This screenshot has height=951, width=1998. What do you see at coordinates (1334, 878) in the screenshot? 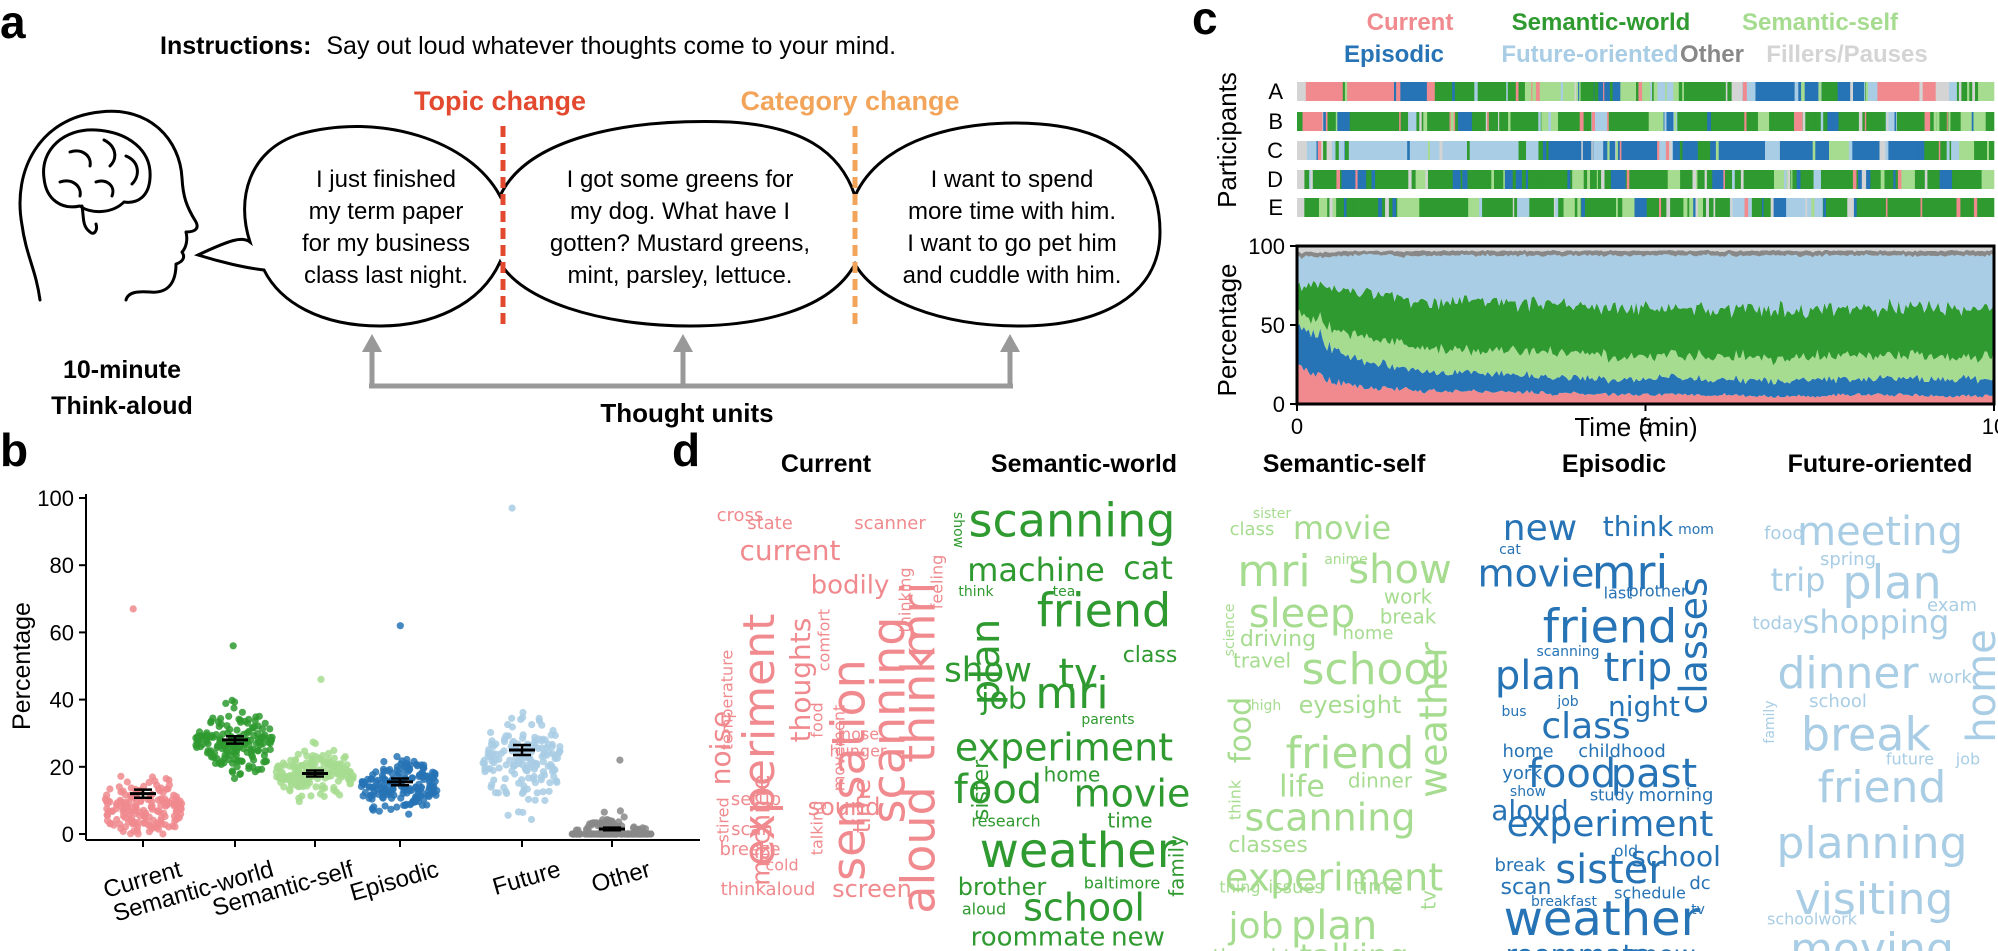
I see `d-word: experiment` at bounding box center [1334, 878].